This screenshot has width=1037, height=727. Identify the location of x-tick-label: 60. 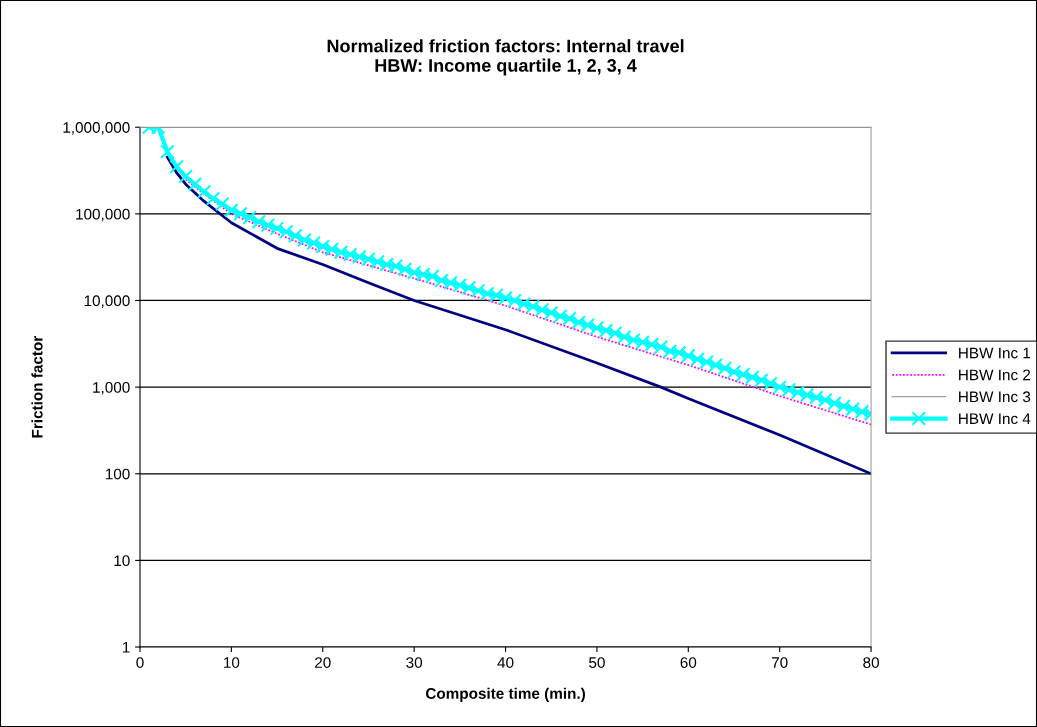
(688, 662).